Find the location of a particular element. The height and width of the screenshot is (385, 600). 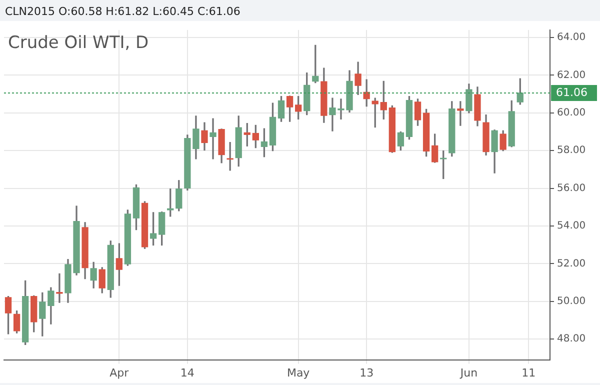

x-tick-label: May is located at coordinates (298, 373).